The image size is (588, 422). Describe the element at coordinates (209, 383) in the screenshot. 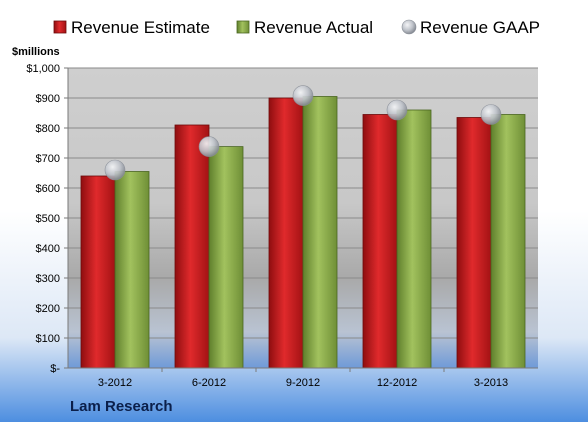

I see `x-tick-label: 6-2012` at that location.